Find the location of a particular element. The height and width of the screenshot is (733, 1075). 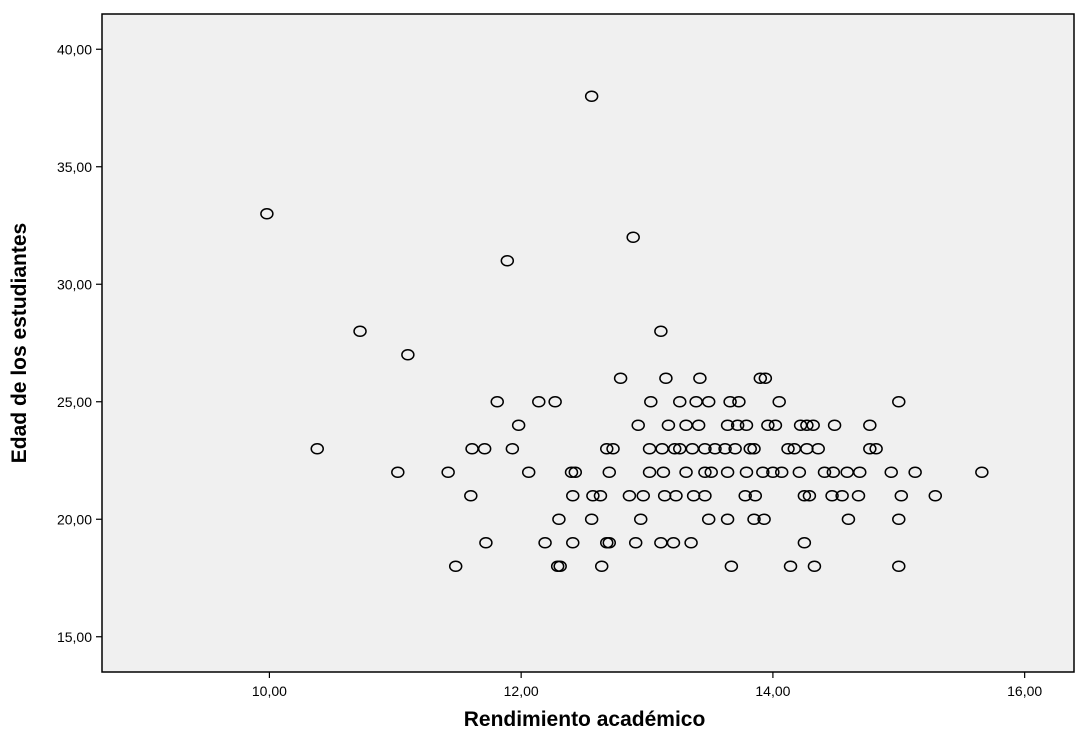

y-axis-title: Edad de los estudiantes is located at coordinates (19, 343).